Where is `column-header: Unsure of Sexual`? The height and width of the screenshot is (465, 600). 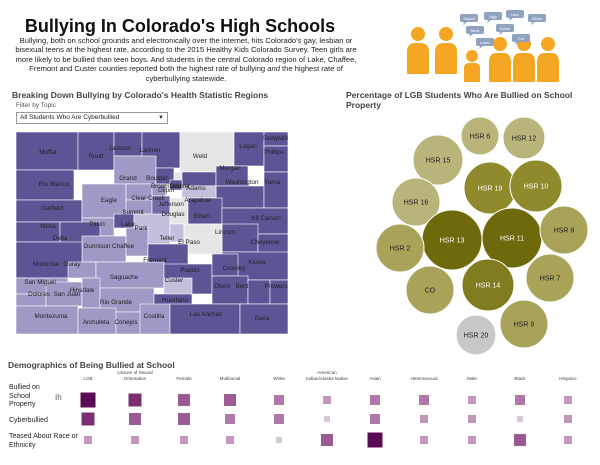 column-header: Unsure of Sexual is located at coordinates (134, 372).